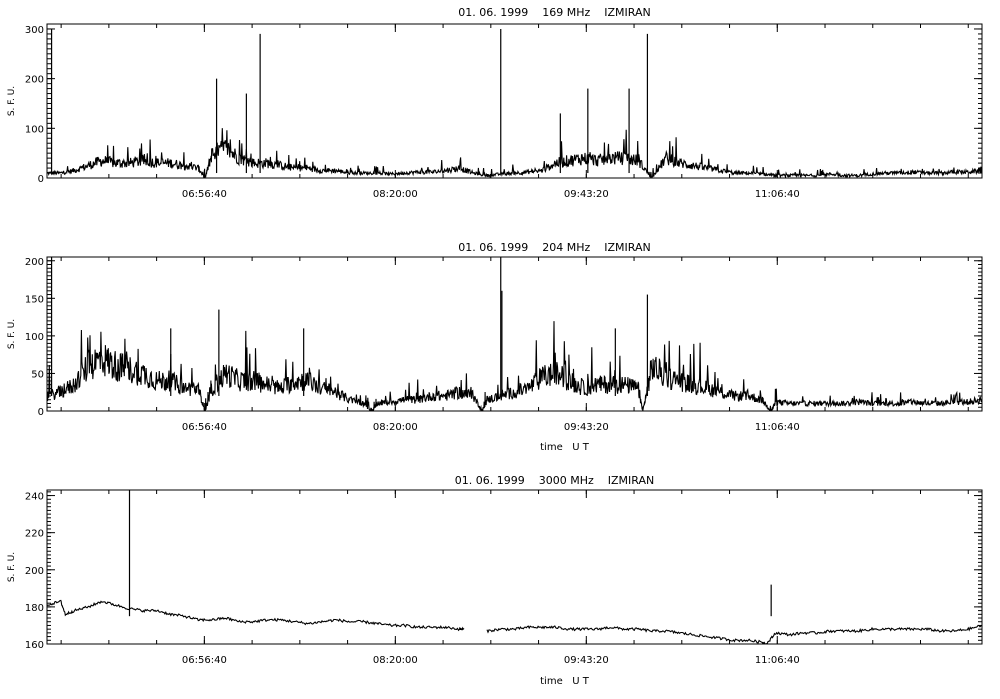  I want to click on y-axis-label-169mhz: S. F. U., so click(12, 101).